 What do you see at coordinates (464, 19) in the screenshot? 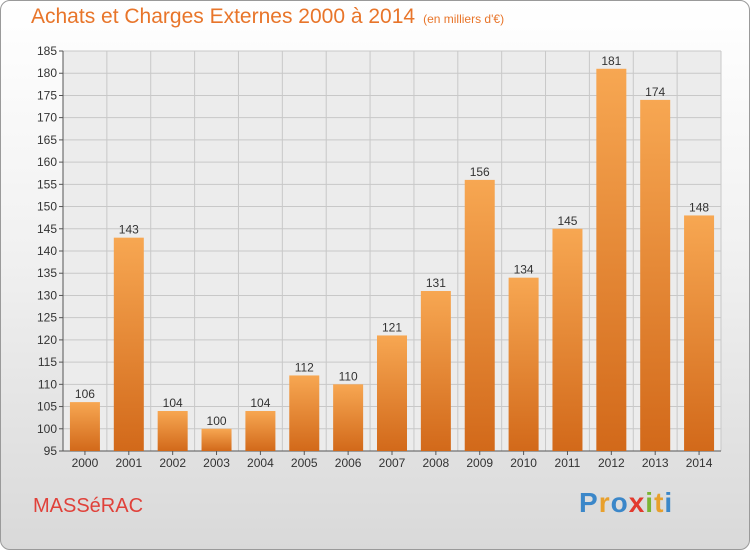
I see `chart-subtitle: (en milliers d'€)` at bounding box center [464, 19].